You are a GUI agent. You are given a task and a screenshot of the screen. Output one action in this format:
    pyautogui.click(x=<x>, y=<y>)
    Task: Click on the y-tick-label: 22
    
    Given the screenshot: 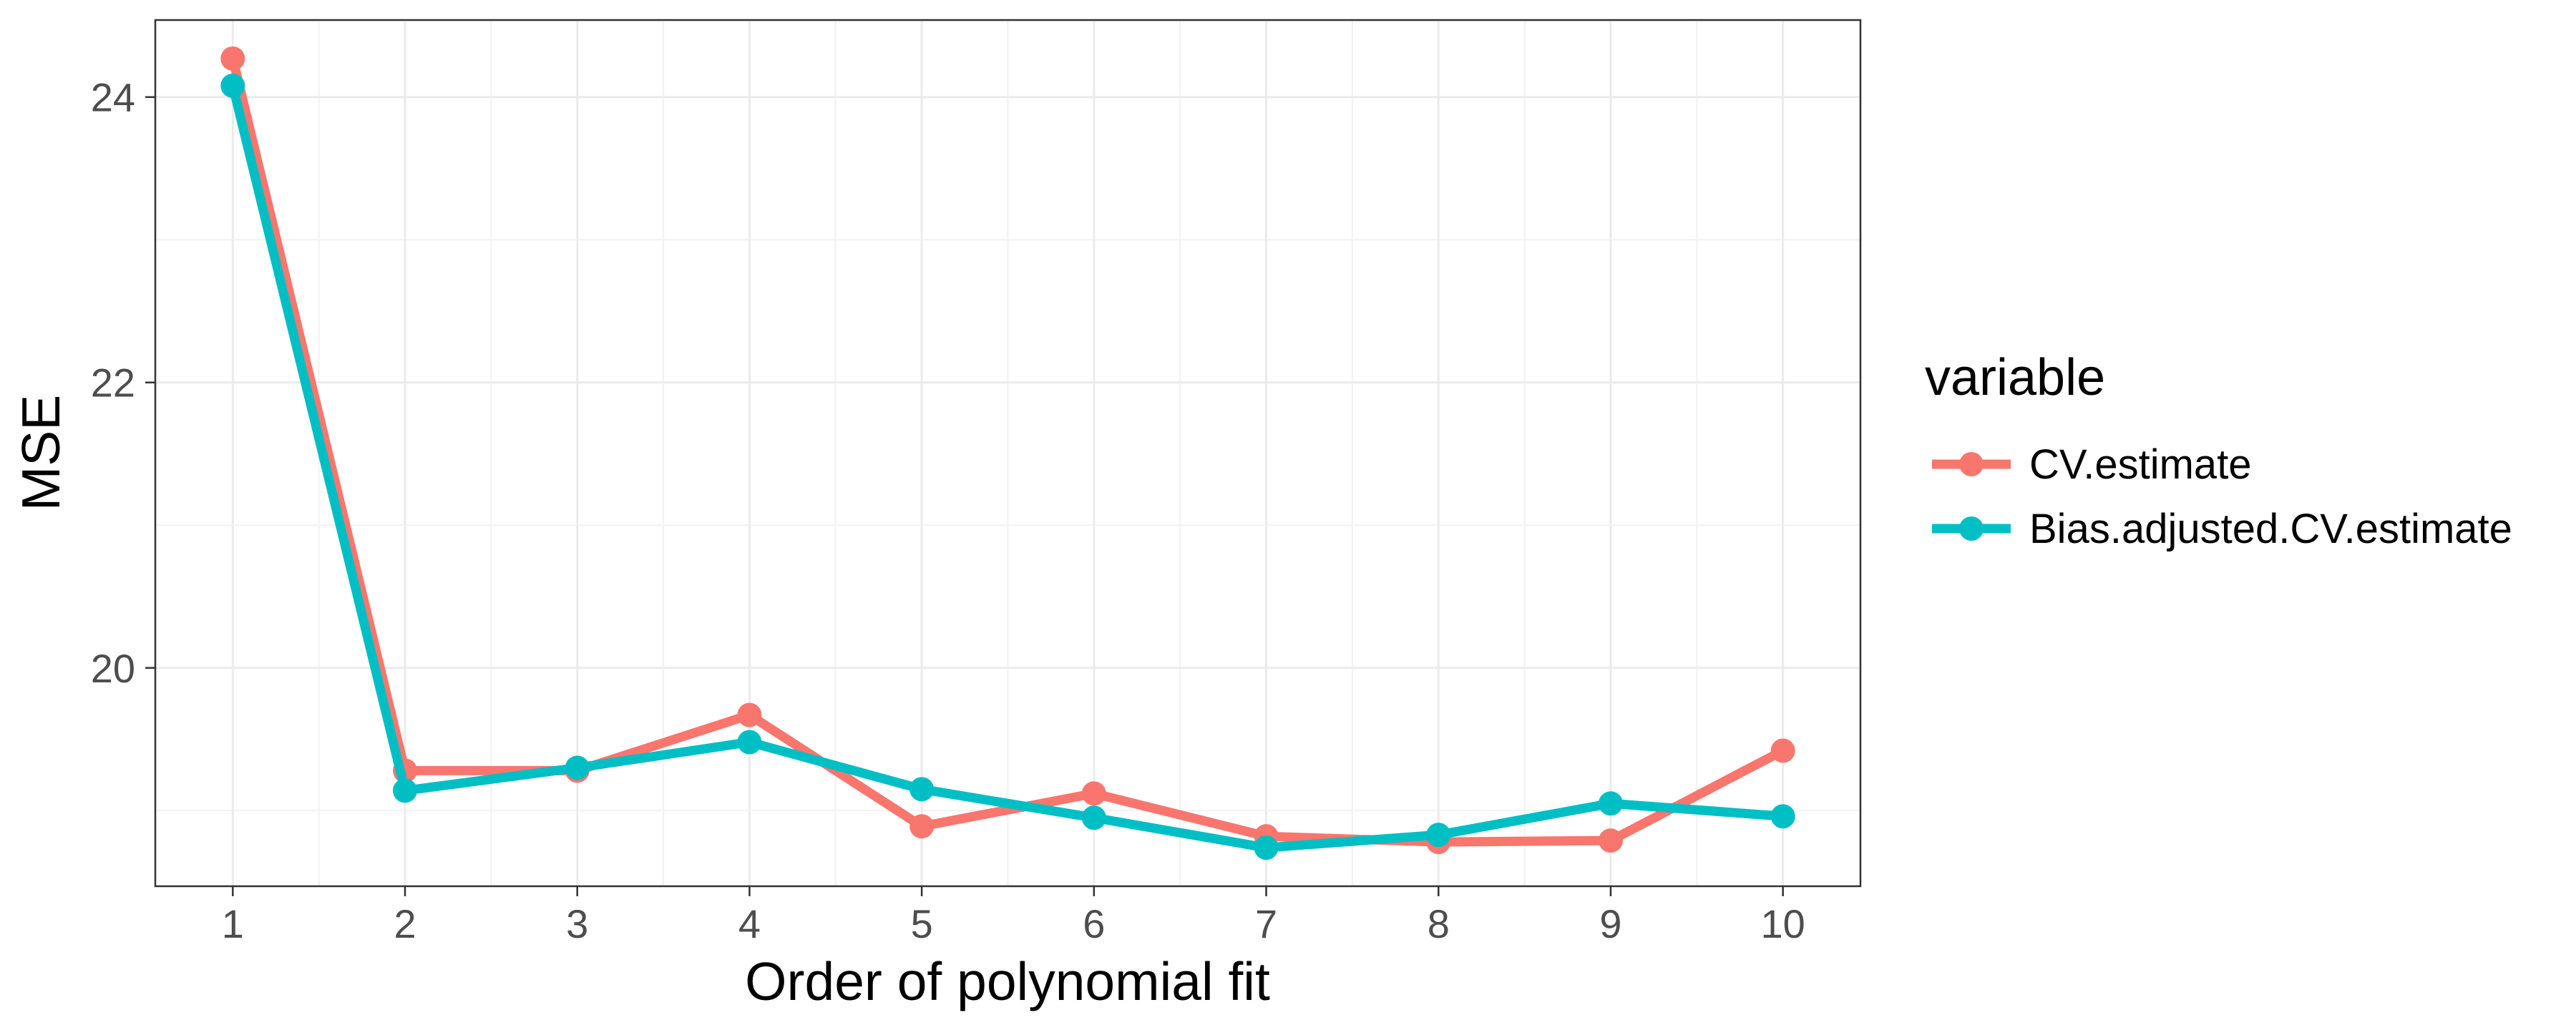 What is the action you would take?
    pyautogui.click(x=113, y=383)
    